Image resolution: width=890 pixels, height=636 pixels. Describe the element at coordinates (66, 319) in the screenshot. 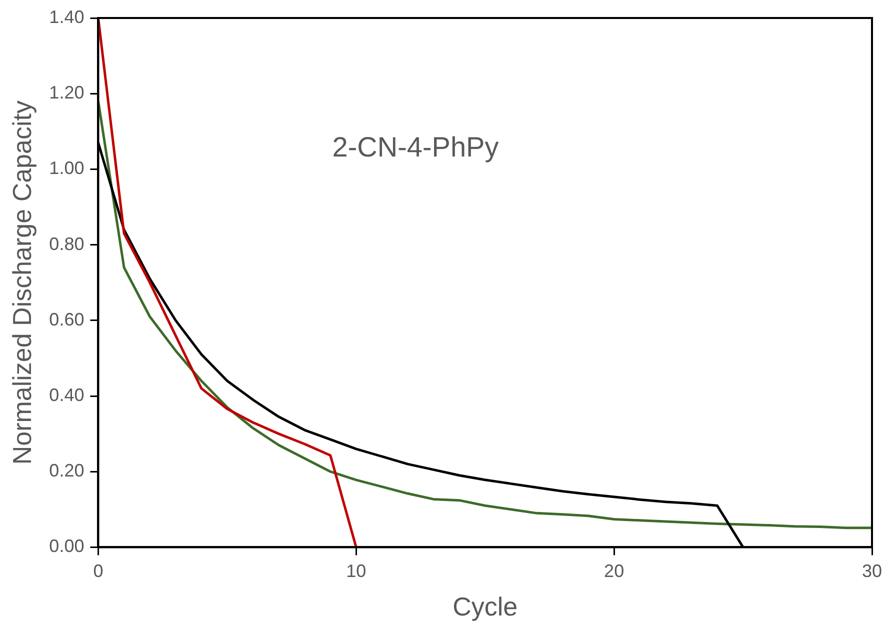

I see `y-tick-label: 0.60` at that location.